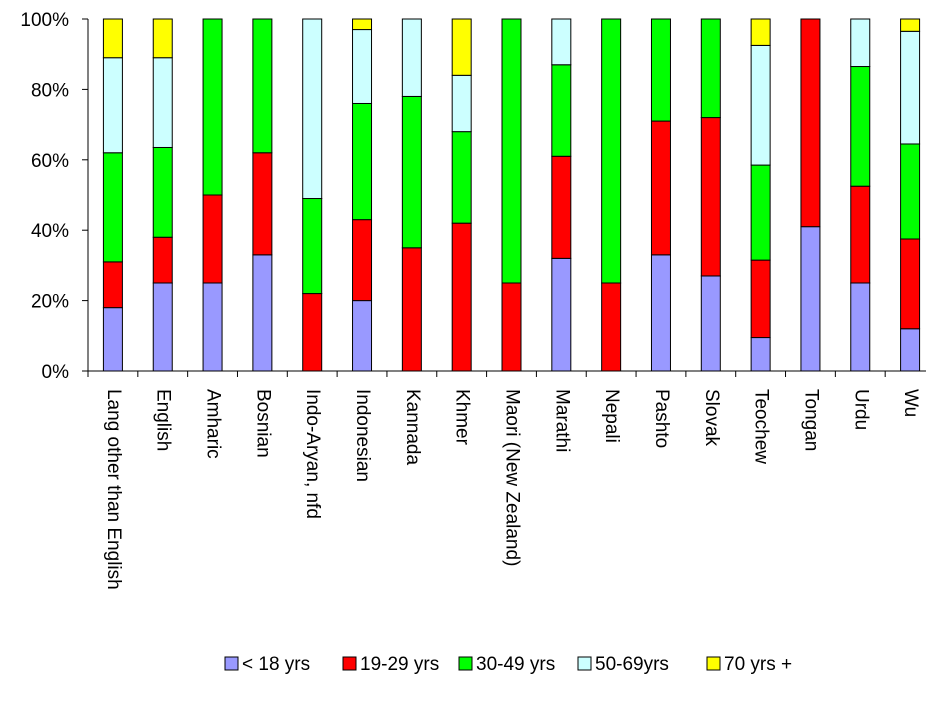  I want to click on category-label: Bosnian, so click(262, 423).